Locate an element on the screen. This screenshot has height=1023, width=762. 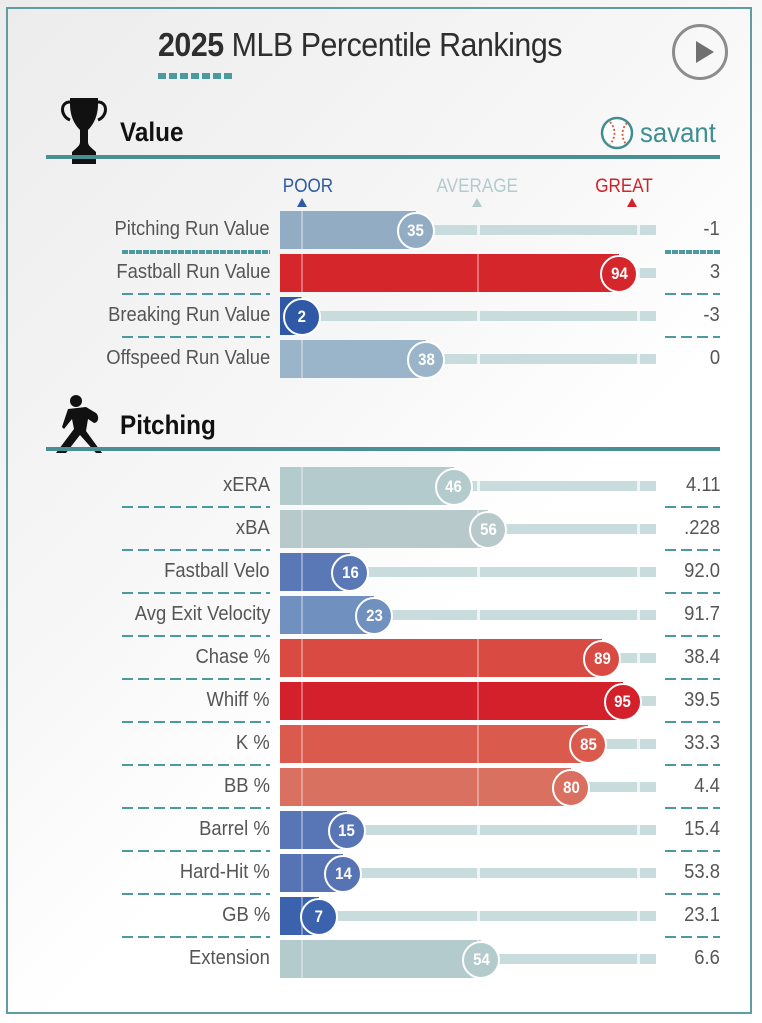
percentile-bubble: 89 is located at coordinates (602, 659).